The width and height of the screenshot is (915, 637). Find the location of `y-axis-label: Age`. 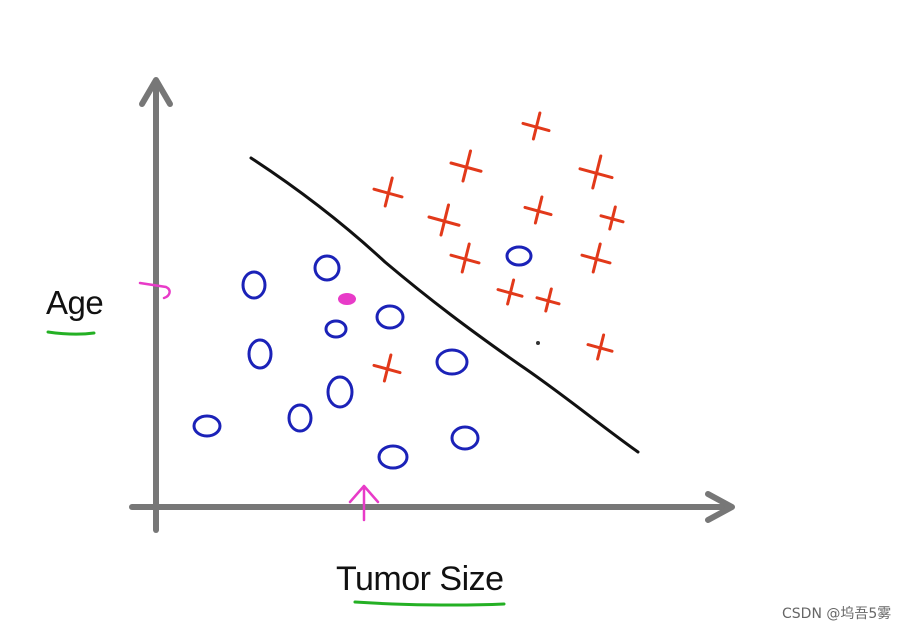

y-axis-label: Age is located at coordinates (75, 302).